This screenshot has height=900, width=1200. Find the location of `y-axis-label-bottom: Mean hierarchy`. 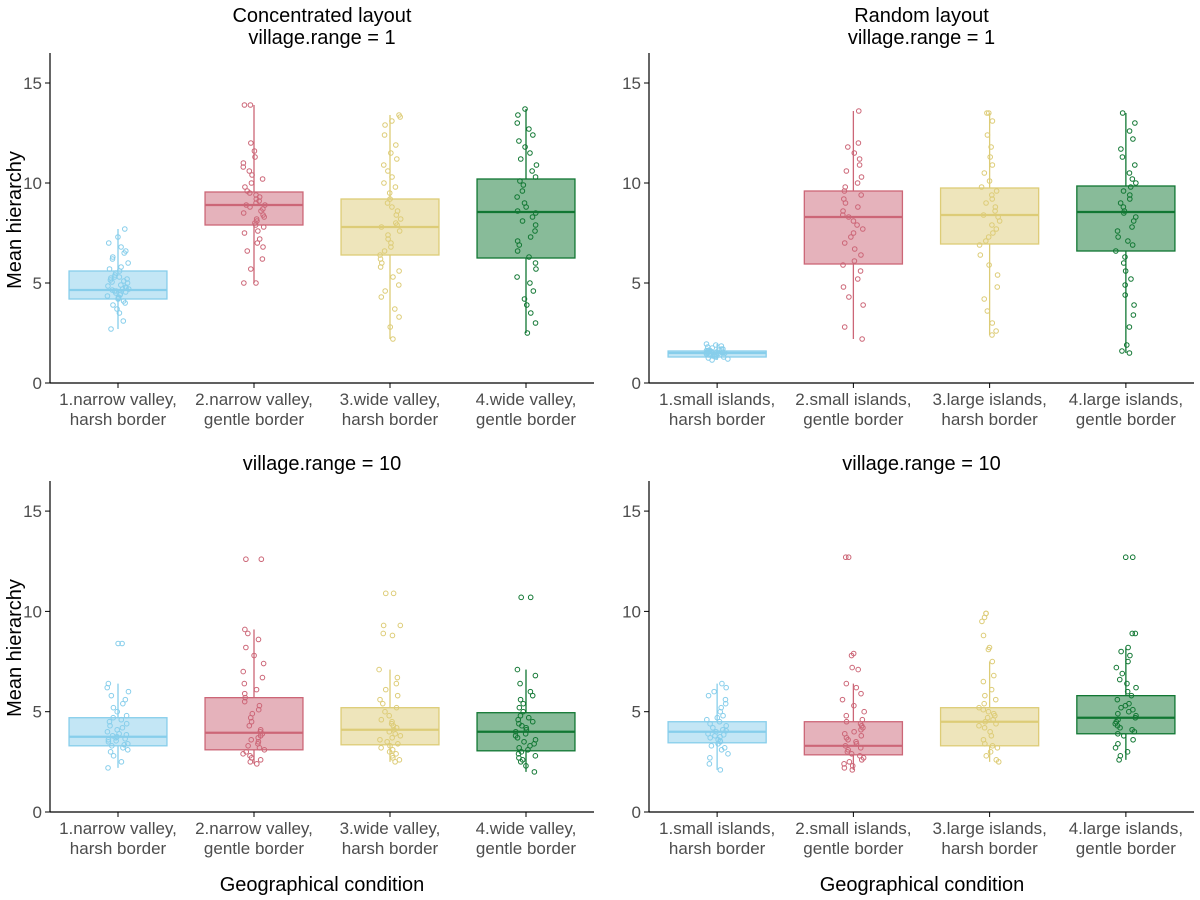

y-axis-label-bottom: Mean hierarchy is located at coordinates (15, 648).